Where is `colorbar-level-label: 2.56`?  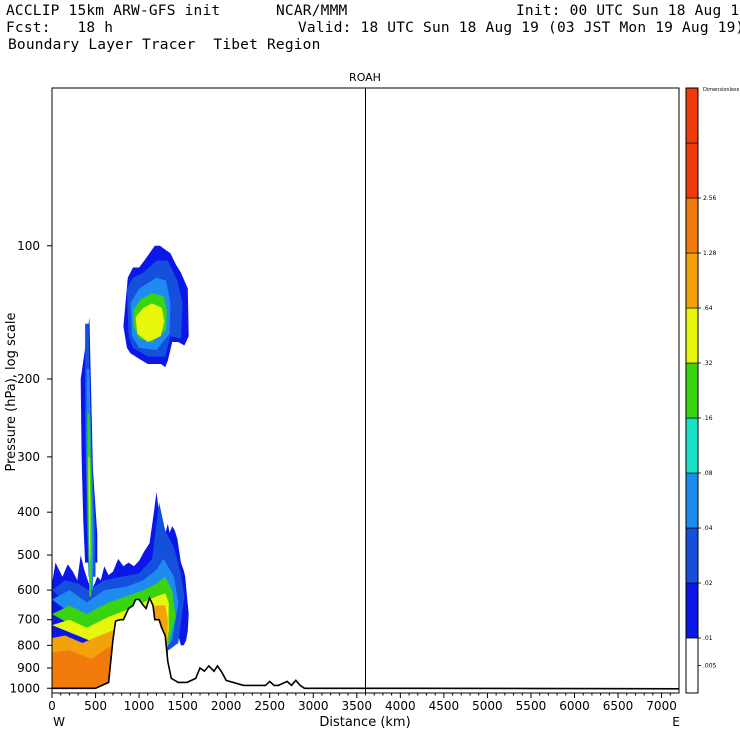
colorbar-level-label: 2.56 is located at coordinates (710, 198).